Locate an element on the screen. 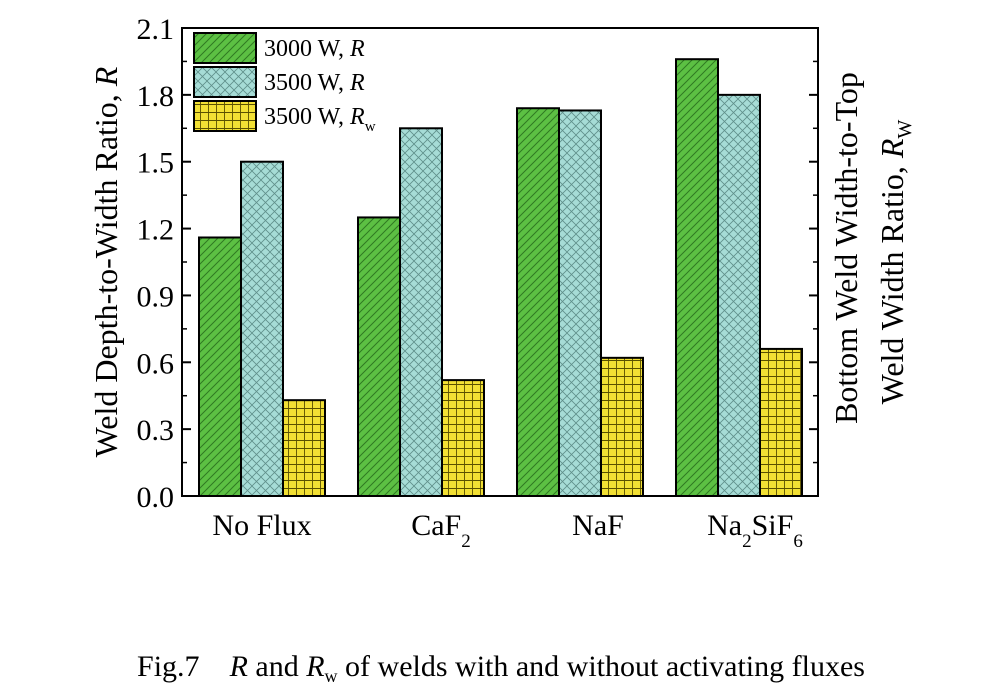 This screenshot has width=1002, height=692. legend-label-3: 3500 W, Rw is located at coordinates (320, 119).